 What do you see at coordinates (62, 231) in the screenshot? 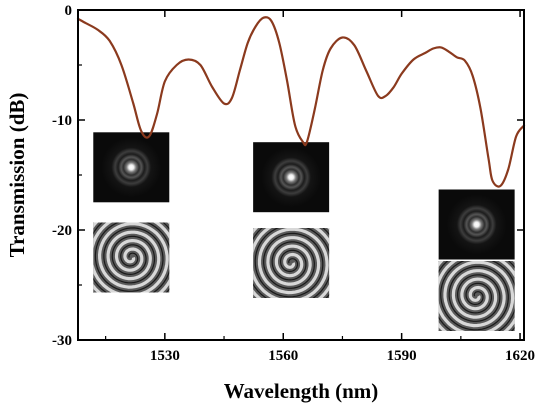
I see `y-tick-label: -20` at bounding box center [62, 231].